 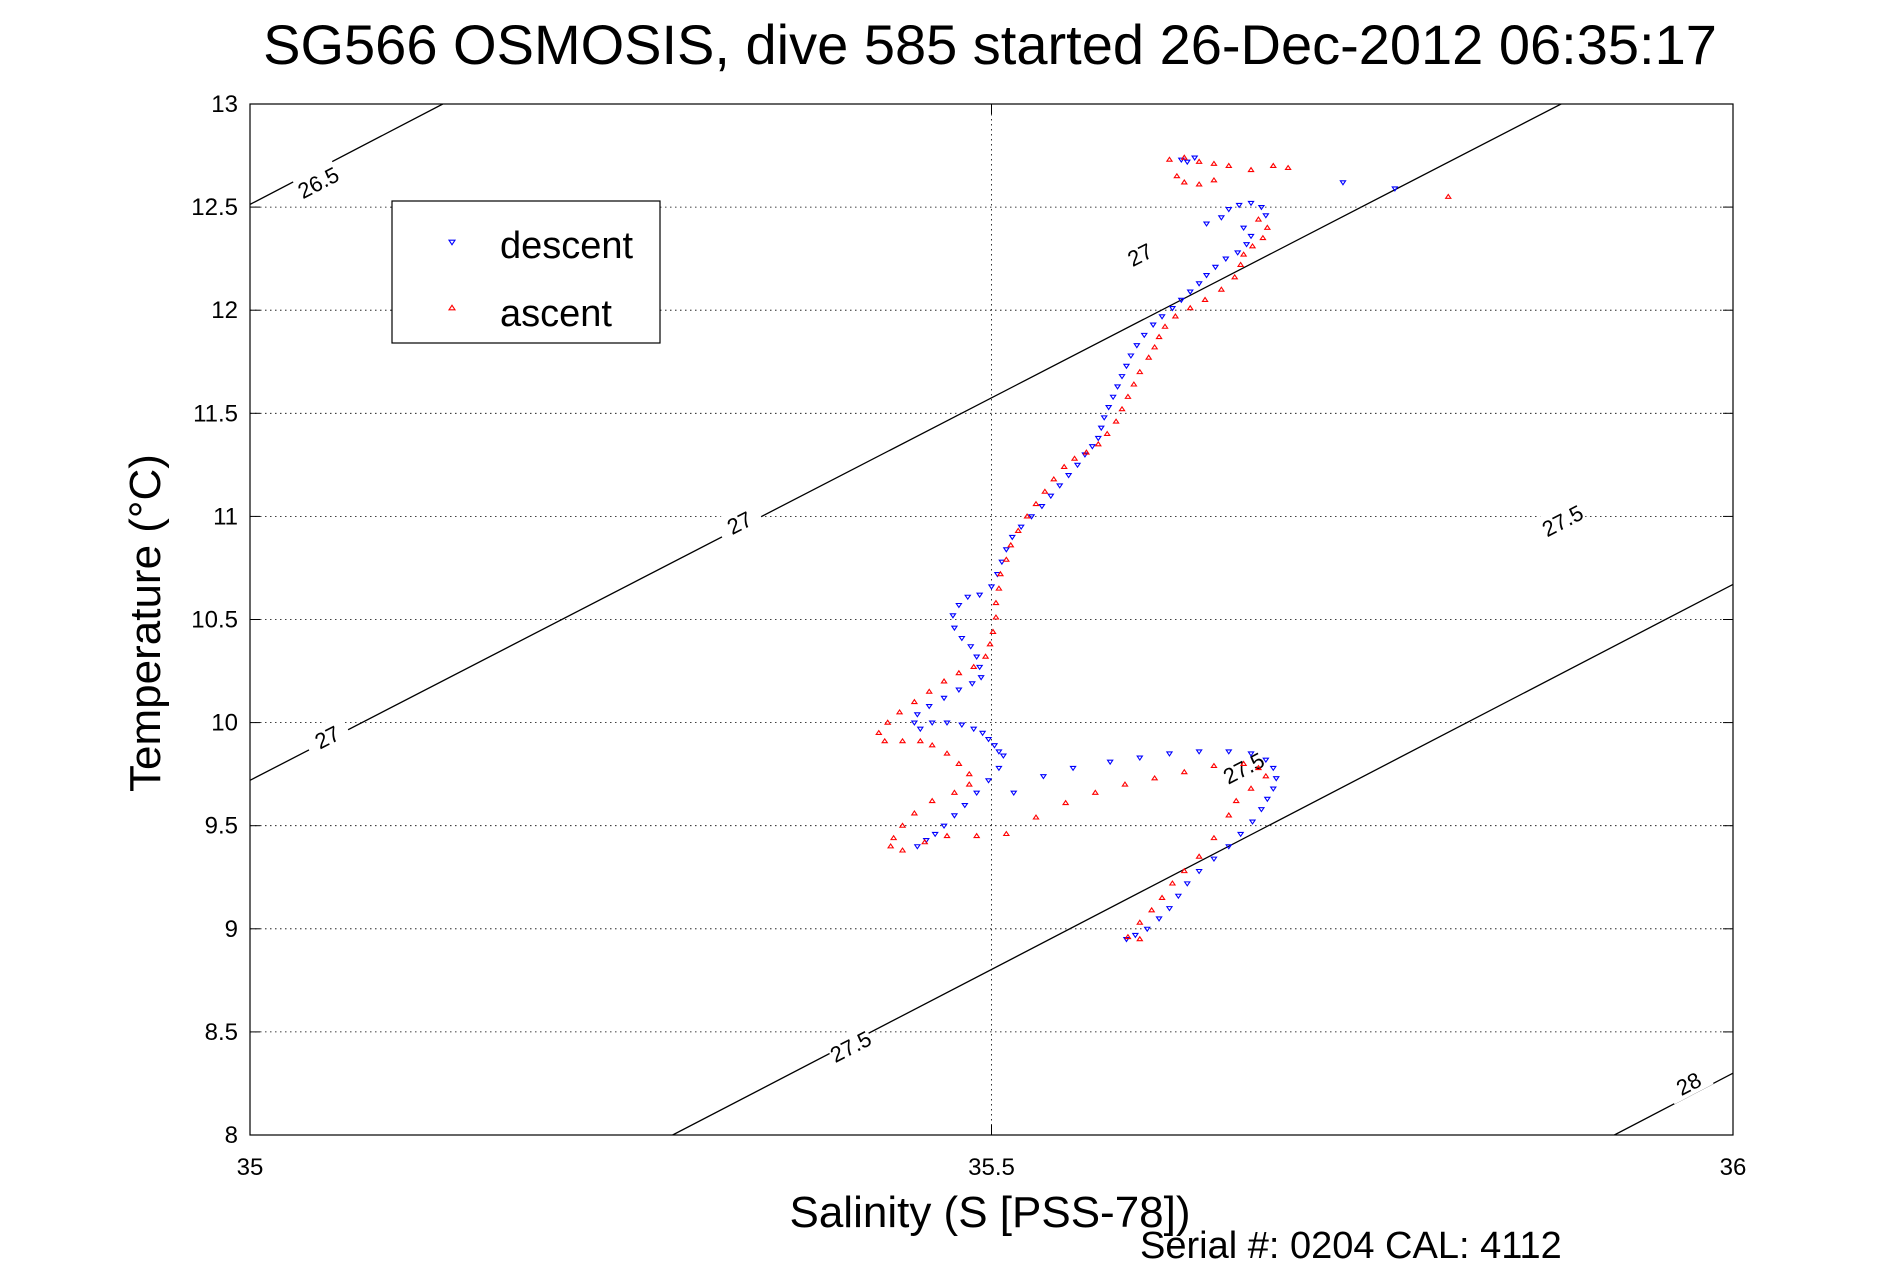 What do you see at coordinates (214, 207) in the screenshot?
I see `y-tick-label: 12.5` at bounding box center [214, 207].